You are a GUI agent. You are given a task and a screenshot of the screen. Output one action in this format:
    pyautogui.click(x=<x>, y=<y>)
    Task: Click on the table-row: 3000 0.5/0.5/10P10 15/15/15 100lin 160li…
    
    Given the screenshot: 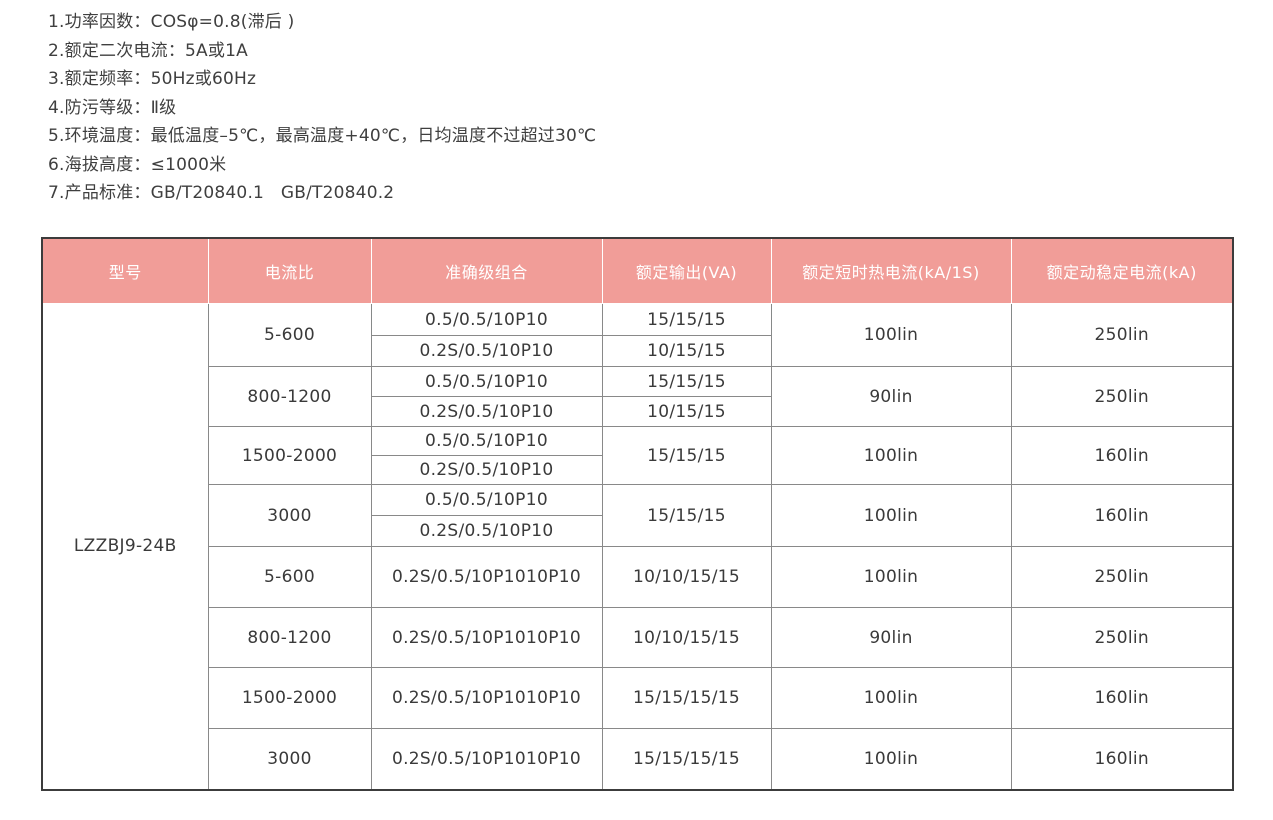 What is the action you would take?
    pyautogui.click(x=638, y=515)
    